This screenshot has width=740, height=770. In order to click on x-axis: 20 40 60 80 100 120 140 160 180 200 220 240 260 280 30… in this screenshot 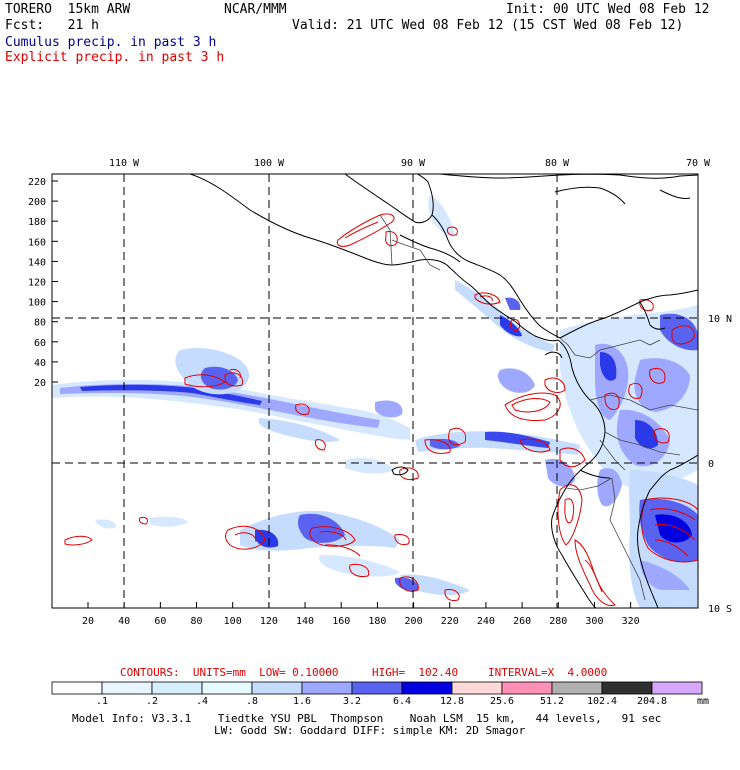, I will do `click(361, 614)`.